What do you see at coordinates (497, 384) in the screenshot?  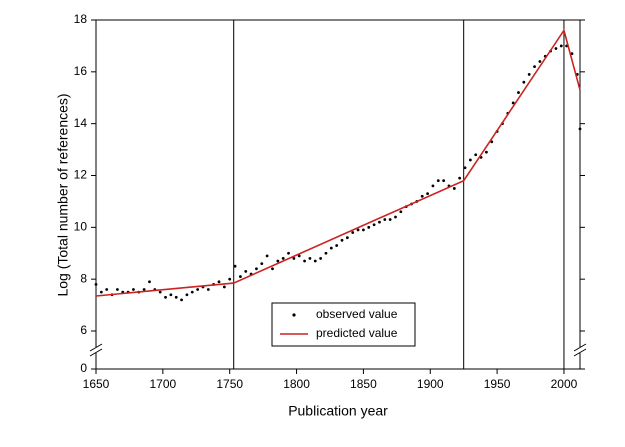 I see `x-tick-label: 1950` at bounding box center [497, 384].